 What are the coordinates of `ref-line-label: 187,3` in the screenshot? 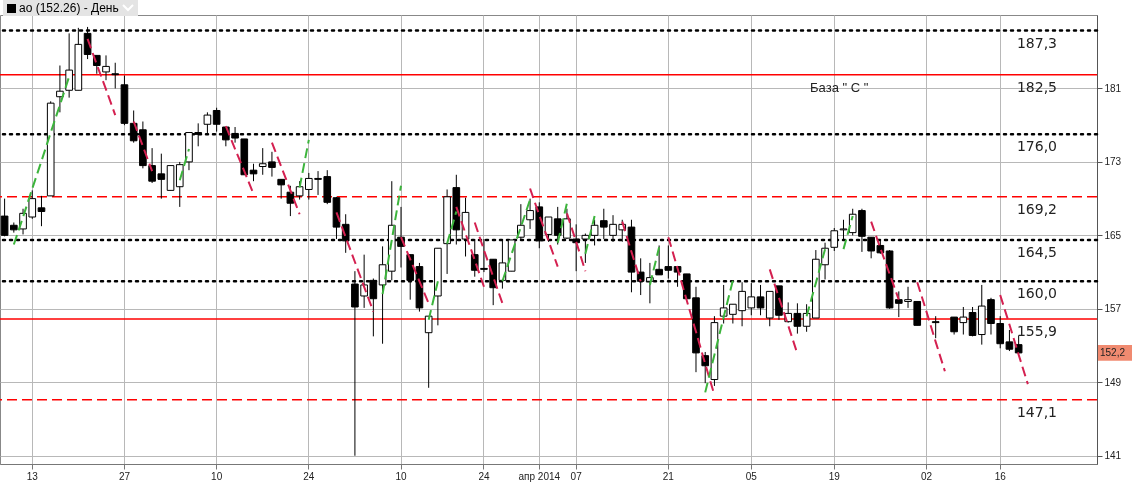 It's located at (1036, 42).